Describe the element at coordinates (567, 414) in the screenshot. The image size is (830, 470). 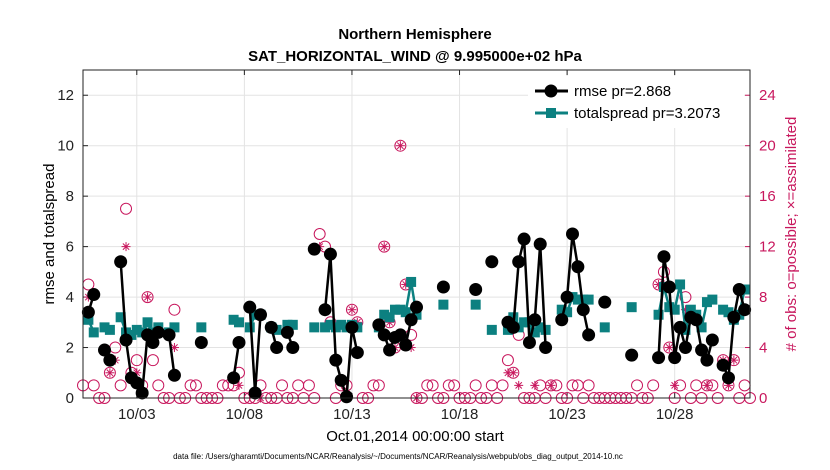
I see `x-tick-label: 10/23` at that location.